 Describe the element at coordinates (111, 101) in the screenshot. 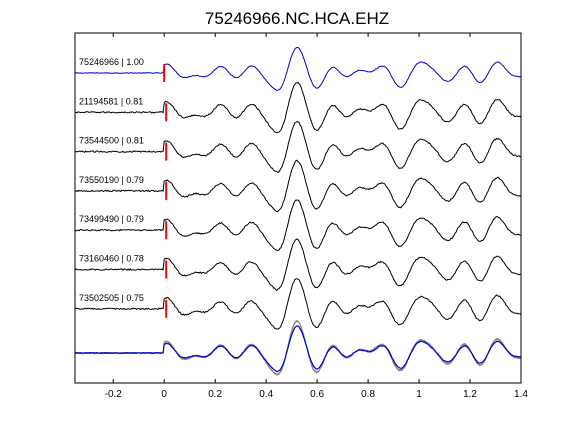

I see `trace-label-21194581: 21194581 | 0.81` at that location.